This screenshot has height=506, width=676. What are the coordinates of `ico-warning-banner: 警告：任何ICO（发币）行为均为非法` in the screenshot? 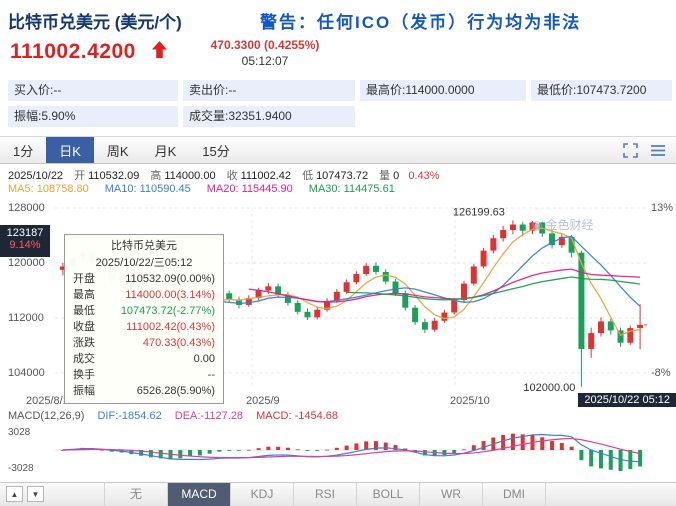 It's located at (421, 22).